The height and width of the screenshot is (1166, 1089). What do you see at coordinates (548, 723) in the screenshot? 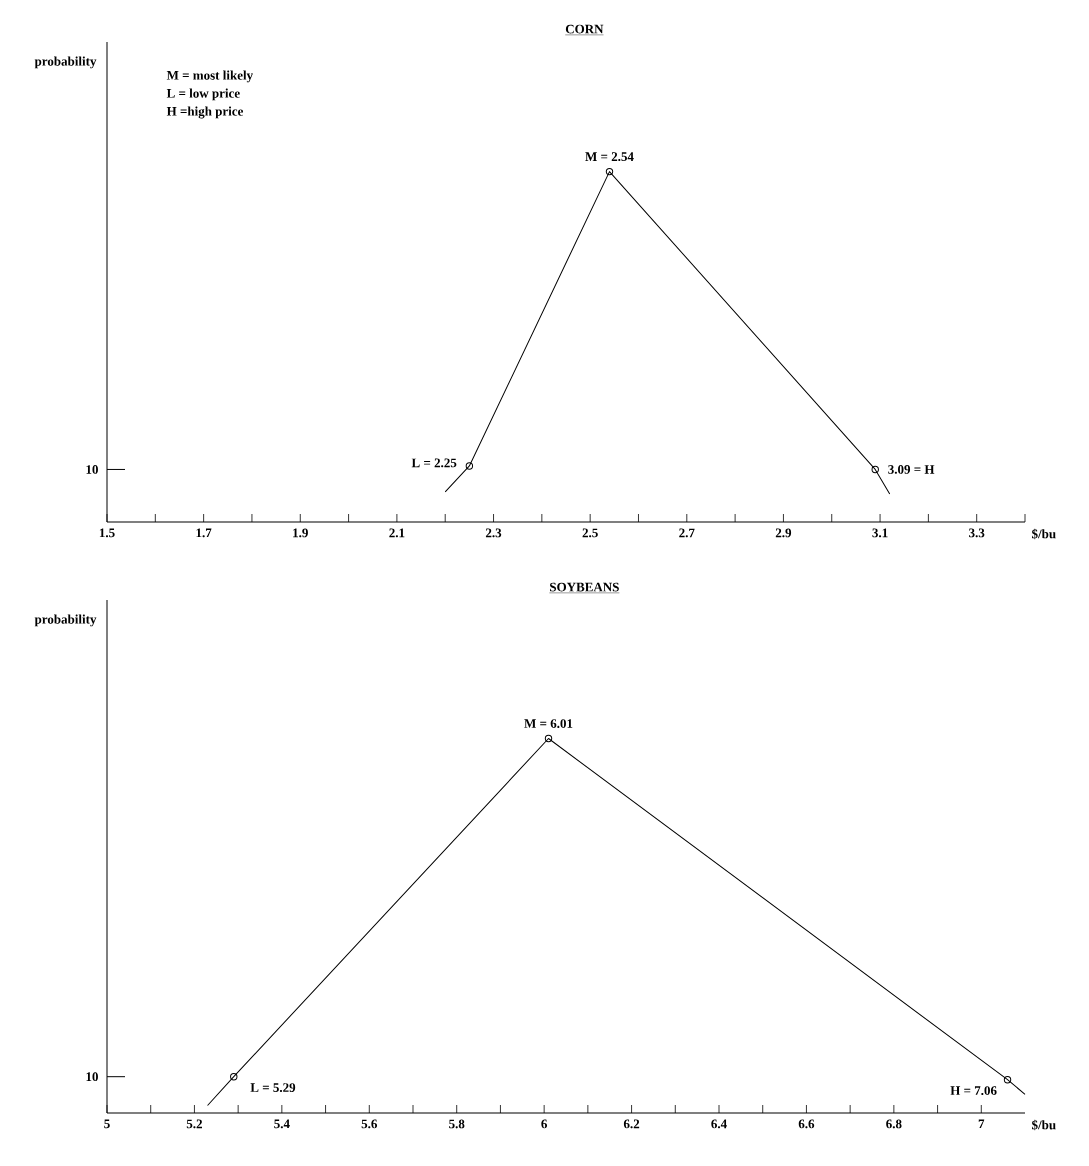
I see `annotation: M = 6.01` at bounding box center [548, 723].